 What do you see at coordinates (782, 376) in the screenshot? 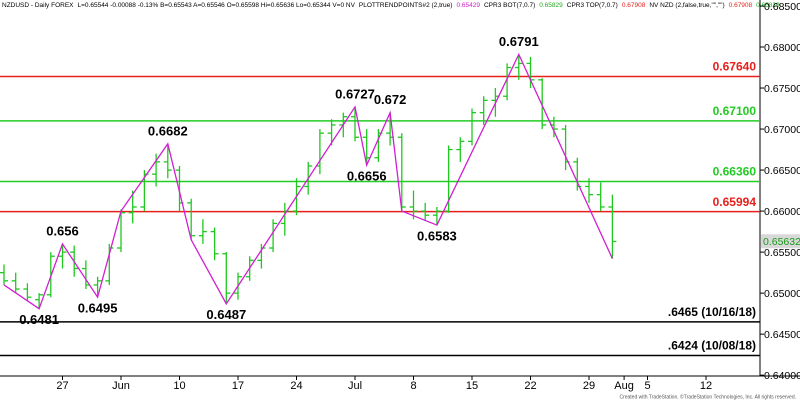
I see `y-tick-label: 0.64000` at bounding box center [782, 376].